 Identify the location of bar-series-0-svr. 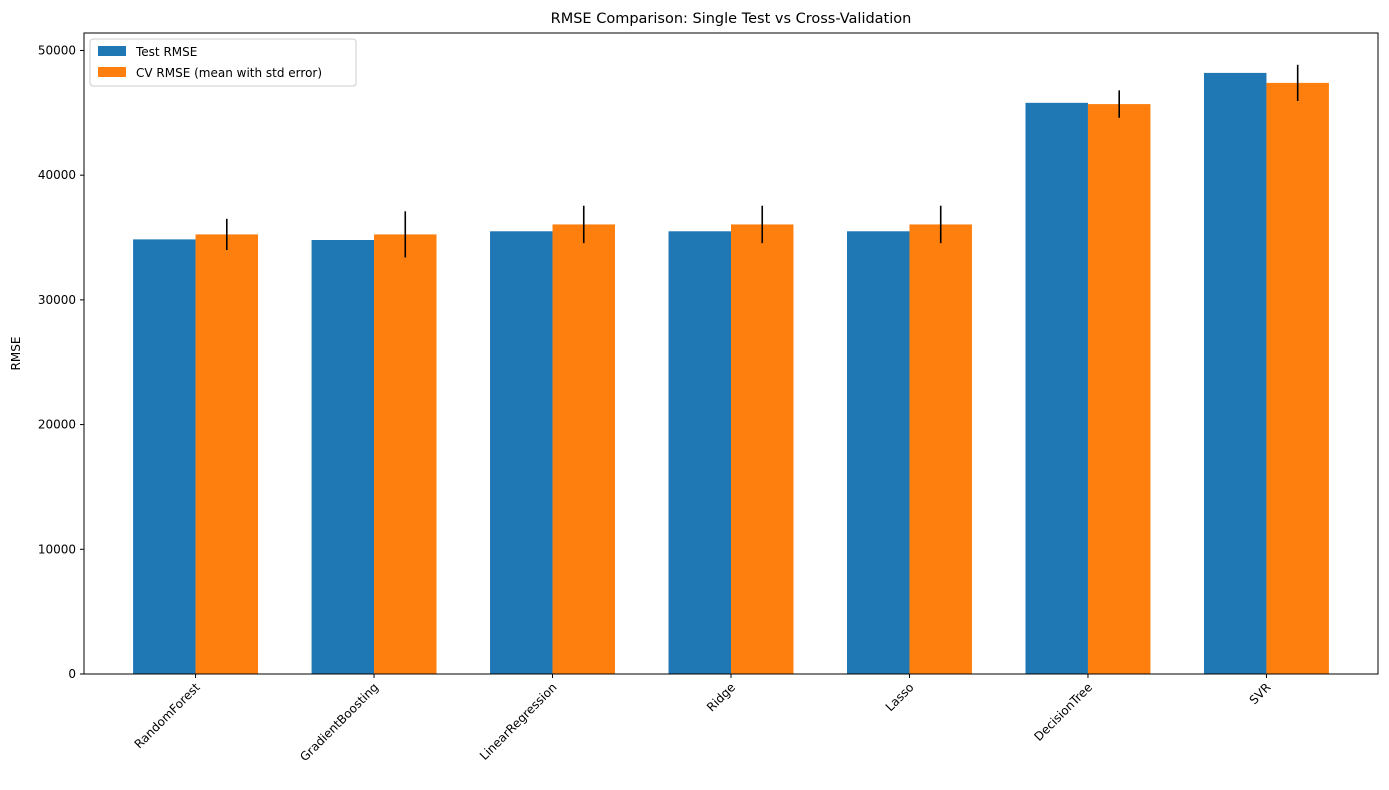
(1235, 373).